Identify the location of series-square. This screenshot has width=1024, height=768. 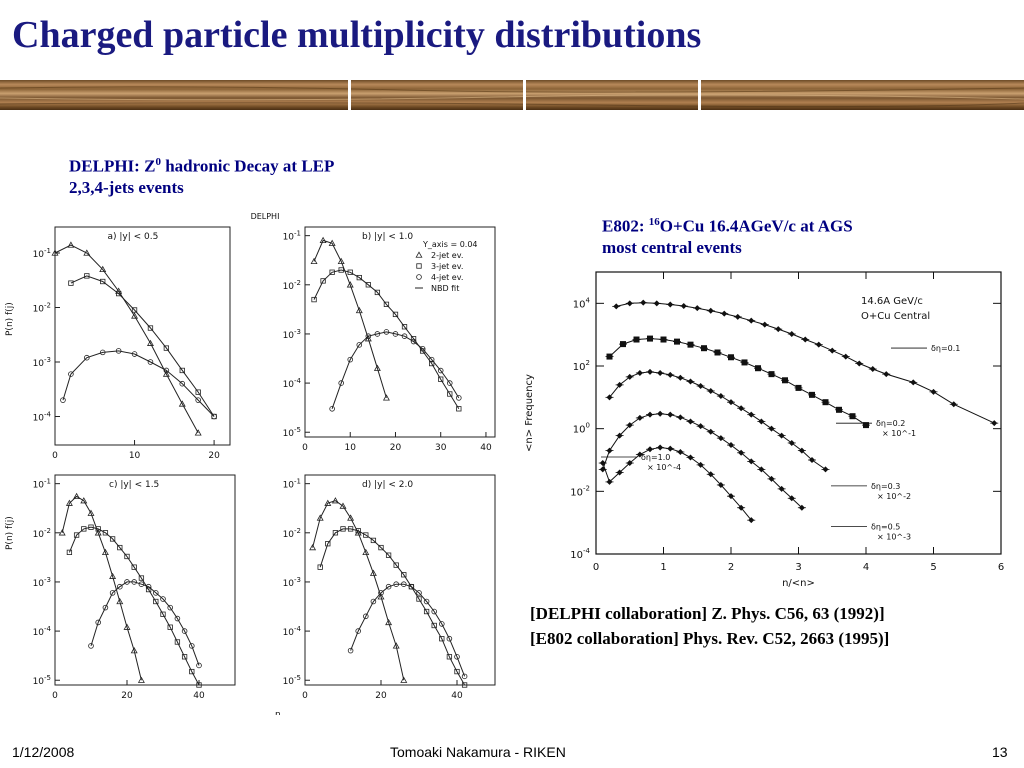
(392, 607).